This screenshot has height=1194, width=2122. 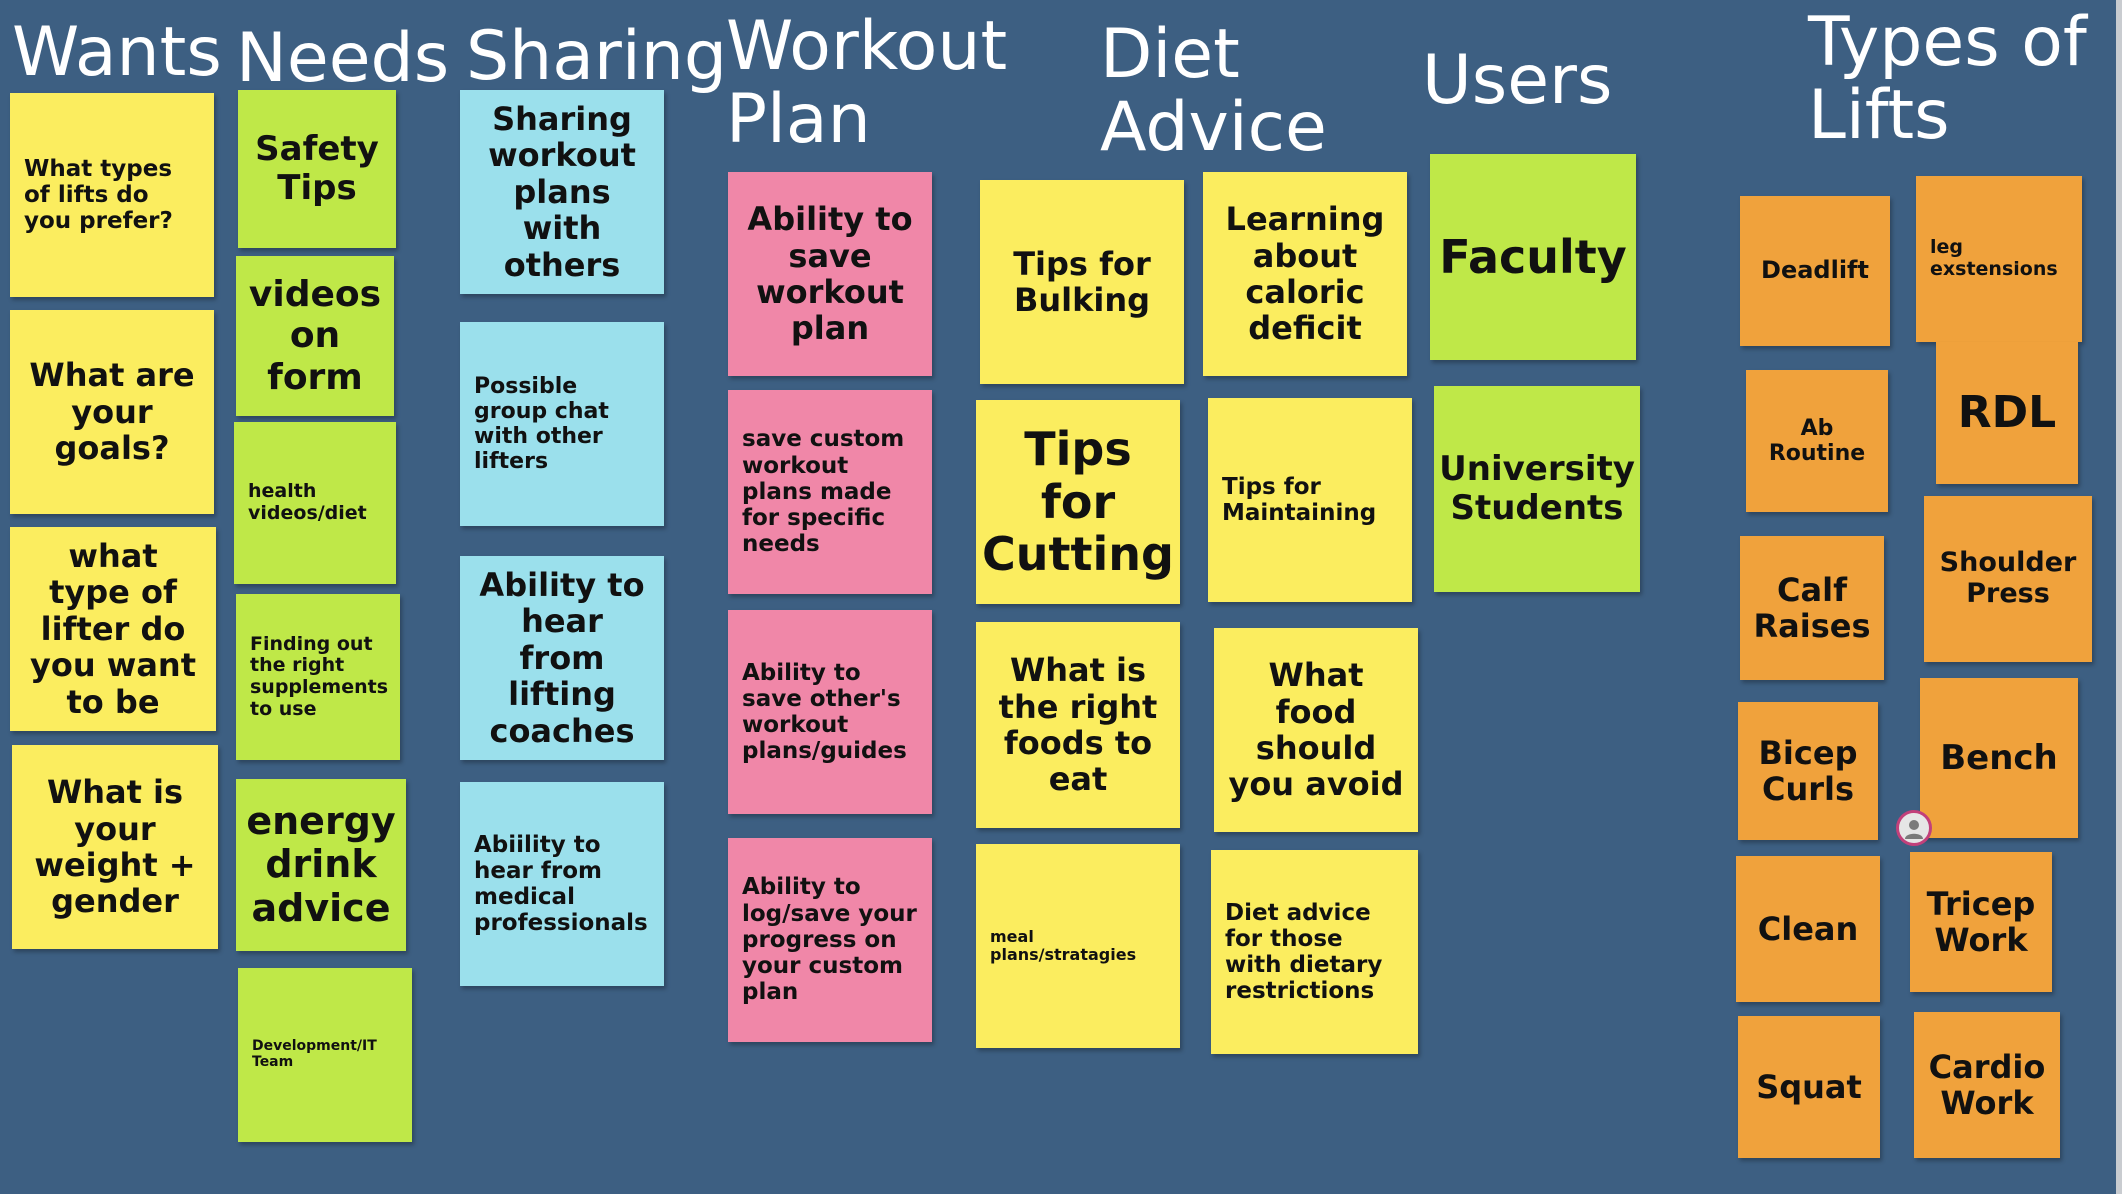 I want to click on column-title-diet-advice: Diet Advice, so click(x=1213, y=91).